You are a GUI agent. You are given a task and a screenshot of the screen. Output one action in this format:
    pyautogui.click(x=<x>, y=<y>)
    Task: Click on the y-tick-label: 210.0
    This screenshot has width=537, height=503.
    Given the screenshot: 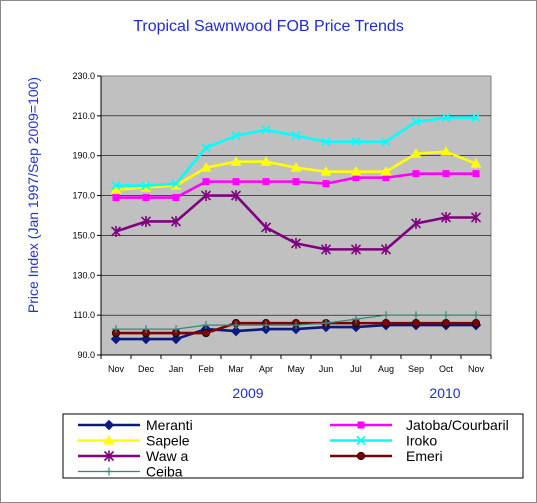 What is the action you would take?
    pyautogui.click(x=83, y=116)
    